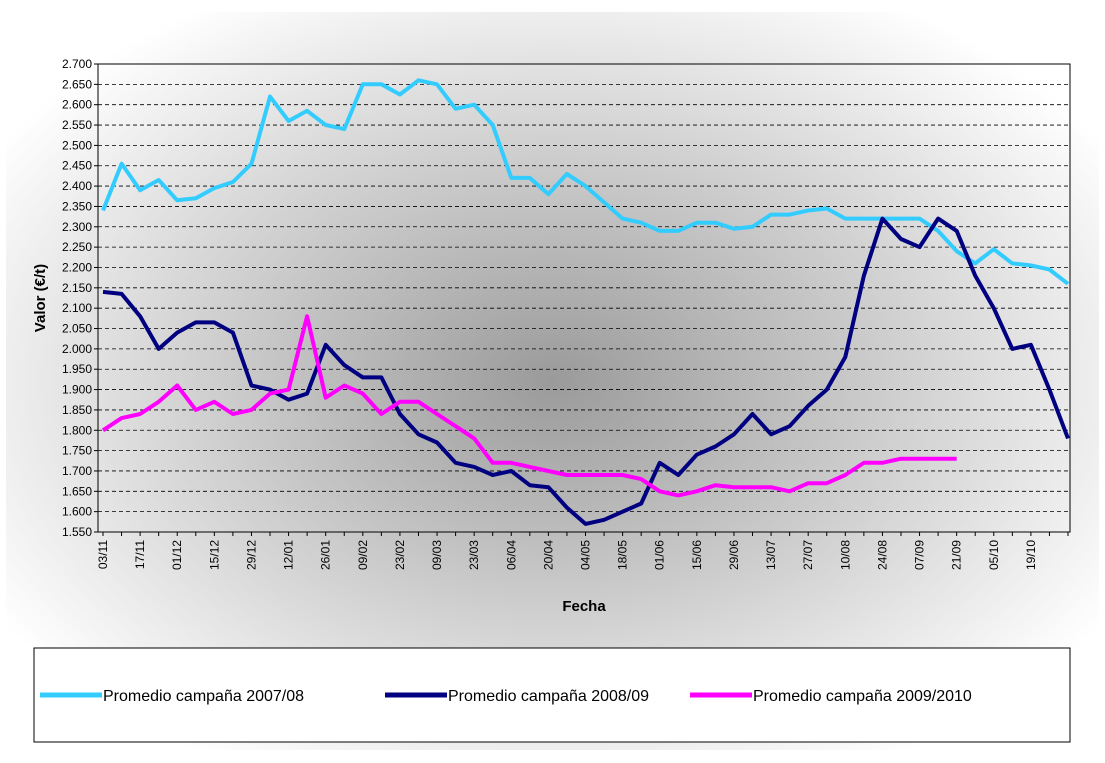 This screenshot has width=1105, height=763. I want to click on y-tick-label: 1.600, so click(77, 512).